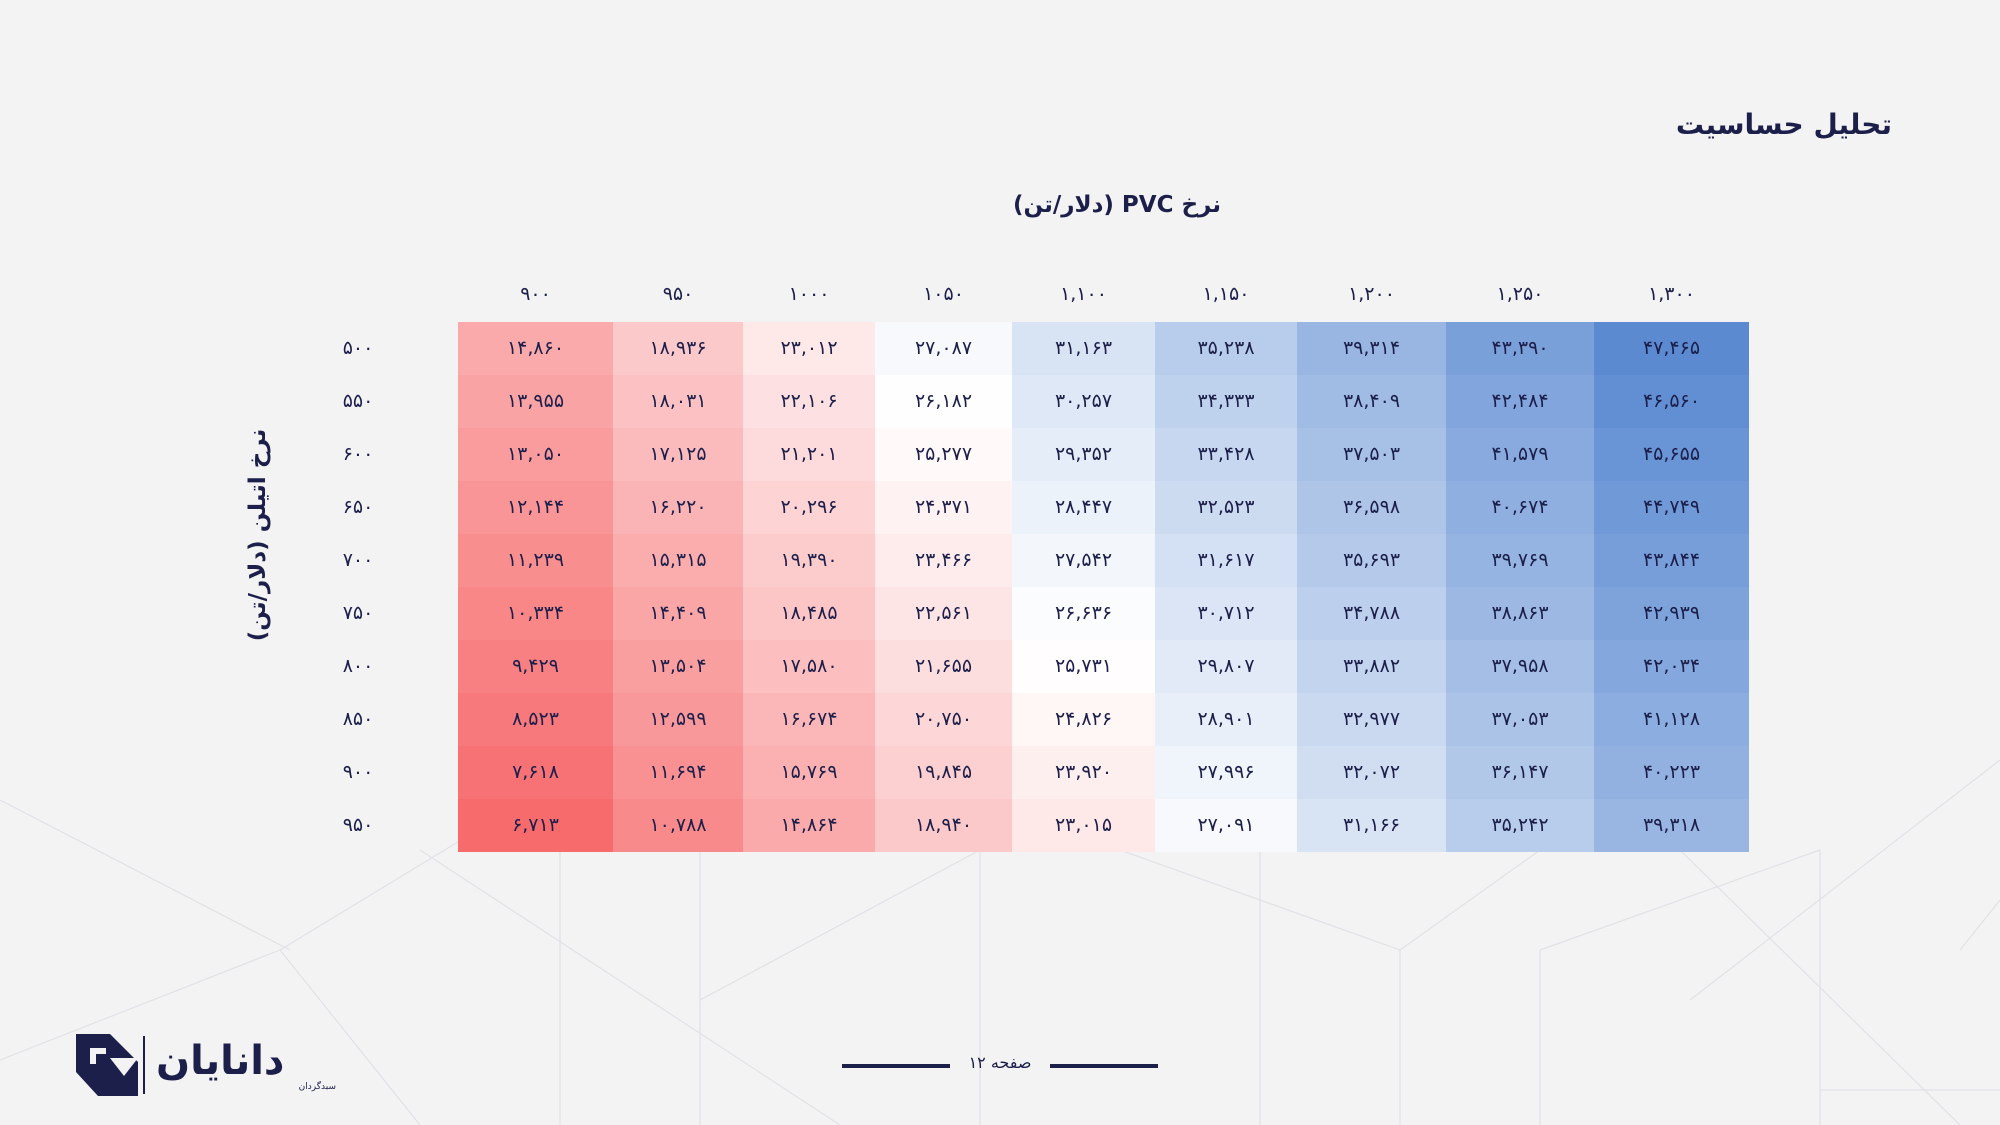  Describe the element at coordinates (678, 507) in the screenshot. I see `table-cell: ۱۶,۲۲۰` at that location.